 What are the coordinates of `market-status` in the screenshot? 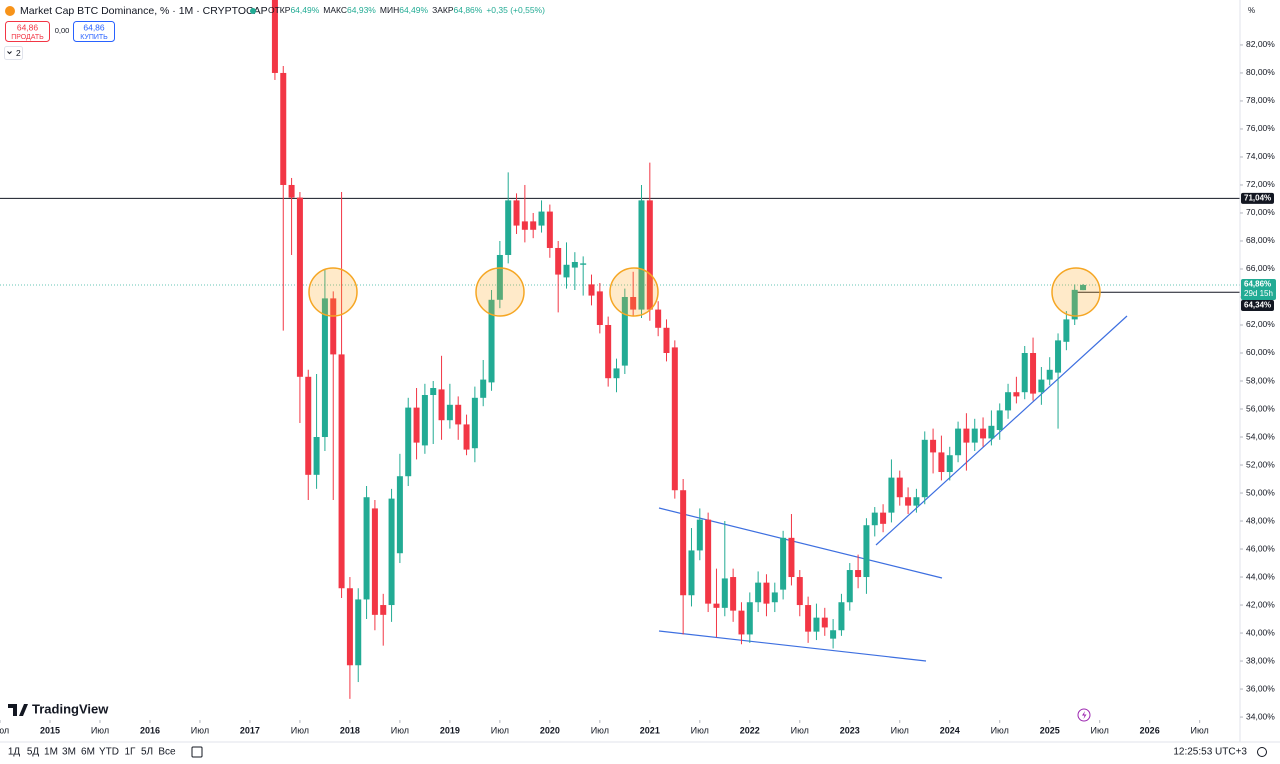 It's located at (253, 11).